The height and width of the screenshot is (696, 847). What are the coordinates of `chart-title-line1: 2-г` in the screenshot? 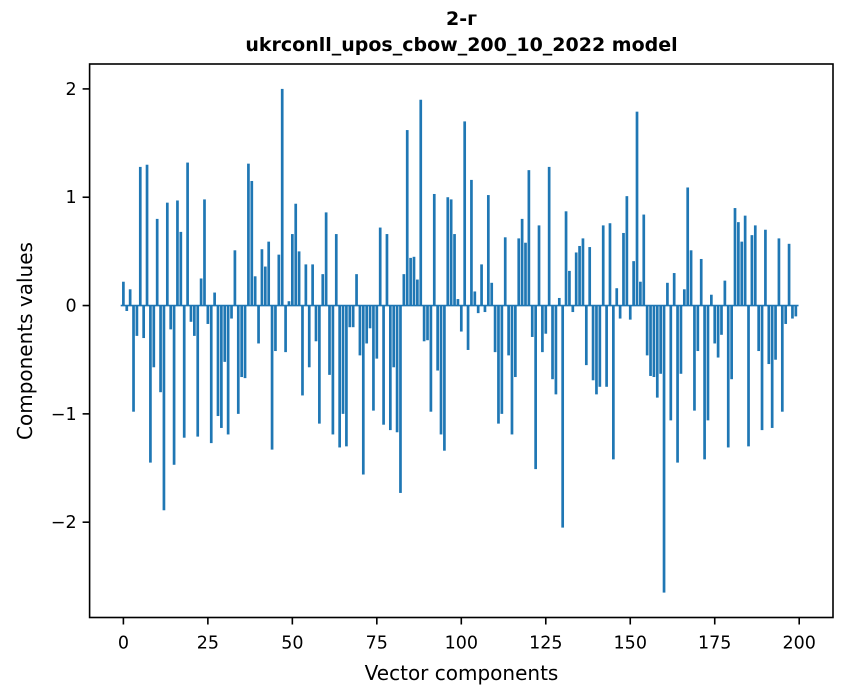 It's located at (461, 19).